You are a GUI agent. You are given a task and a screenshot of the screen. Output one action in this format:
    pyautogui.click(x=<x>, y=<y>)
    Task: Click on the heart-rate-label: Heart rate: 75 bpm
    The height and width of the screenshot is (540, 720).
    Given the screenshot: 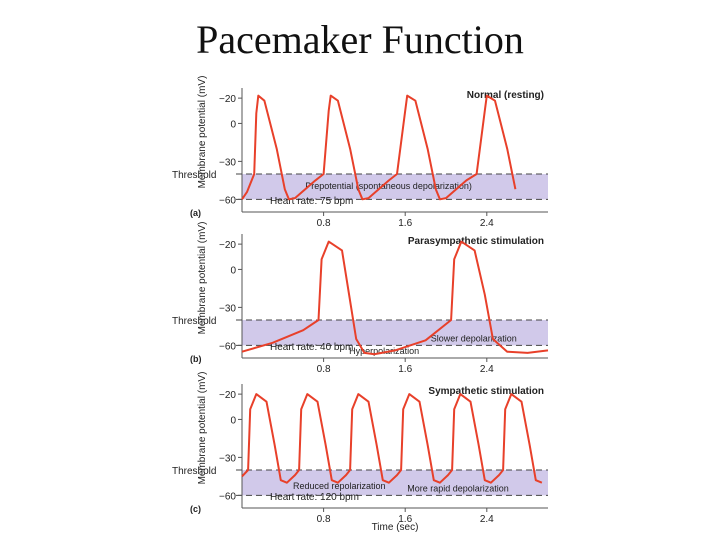 What is the action you would take?
    pyautogui.click(x=311, y=201)
    